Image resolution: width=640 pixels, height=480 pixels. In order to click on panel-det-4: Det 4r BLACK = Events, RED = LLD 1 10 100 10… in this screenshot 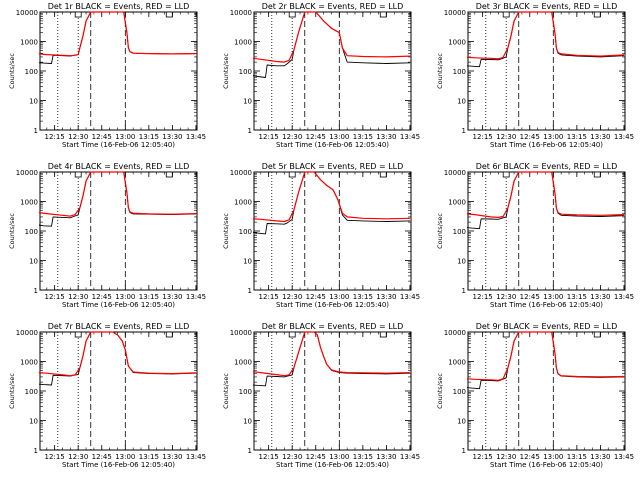, I will do `click(107, 235)`.